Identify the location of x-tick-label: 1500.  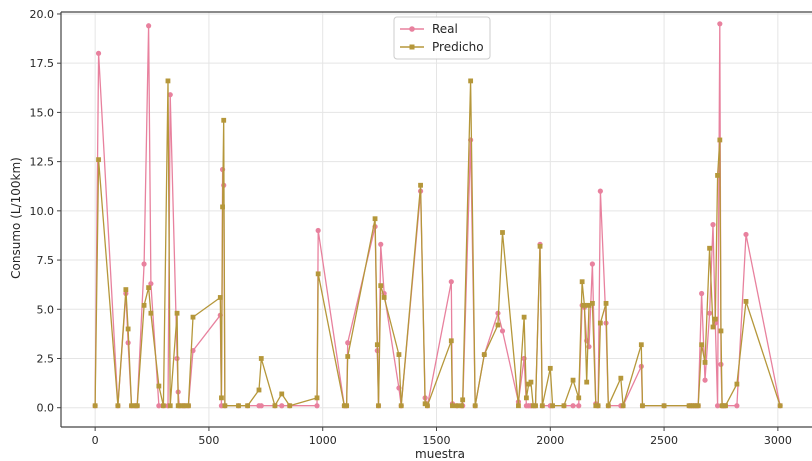
(437, 440).